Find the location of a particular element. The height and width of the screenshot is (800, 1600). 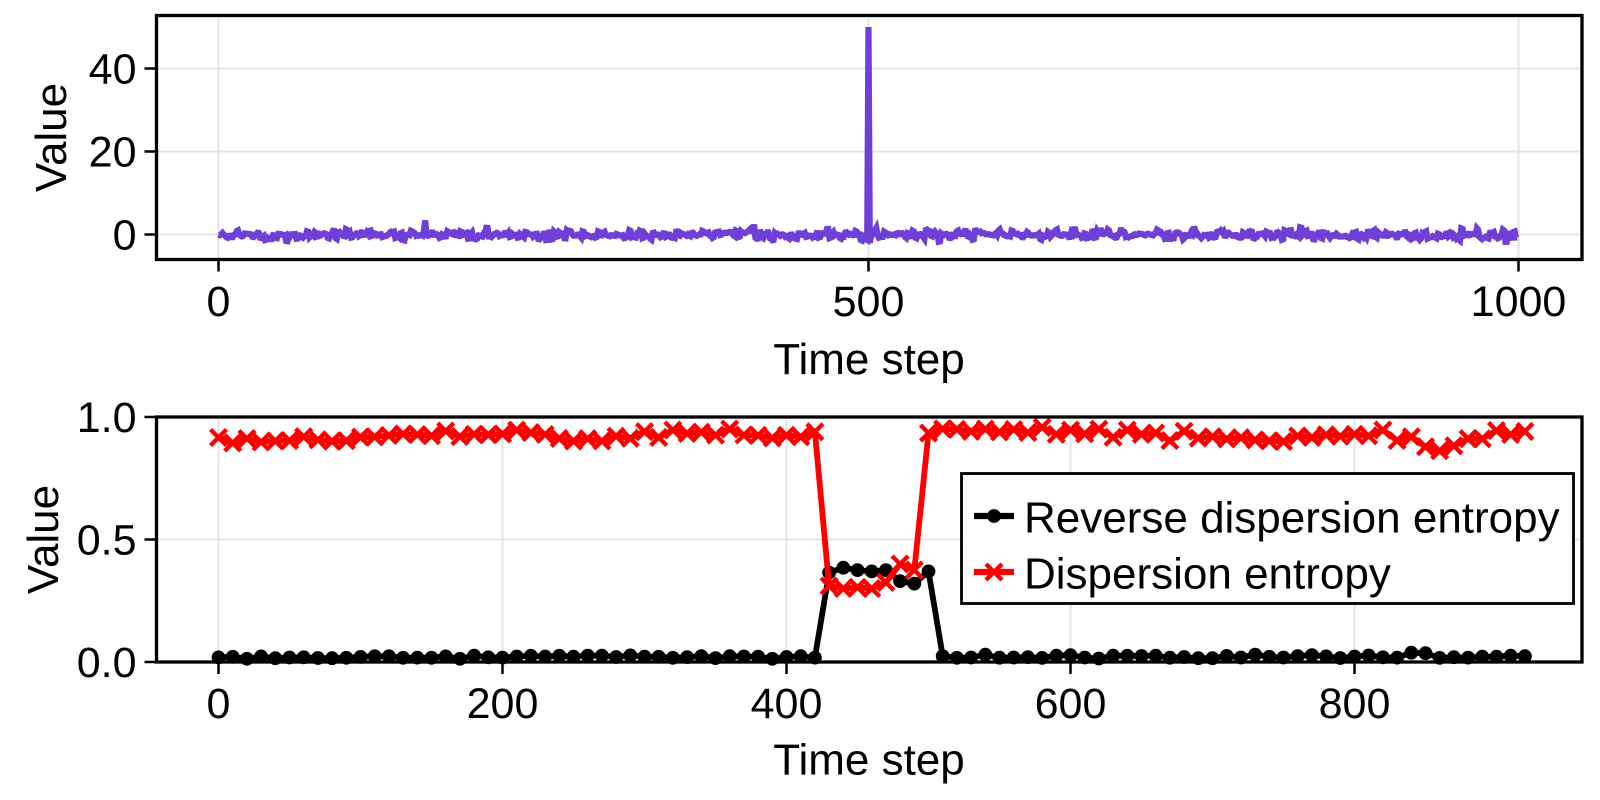

svg-text: 20 is located at coordinates (113, 153).